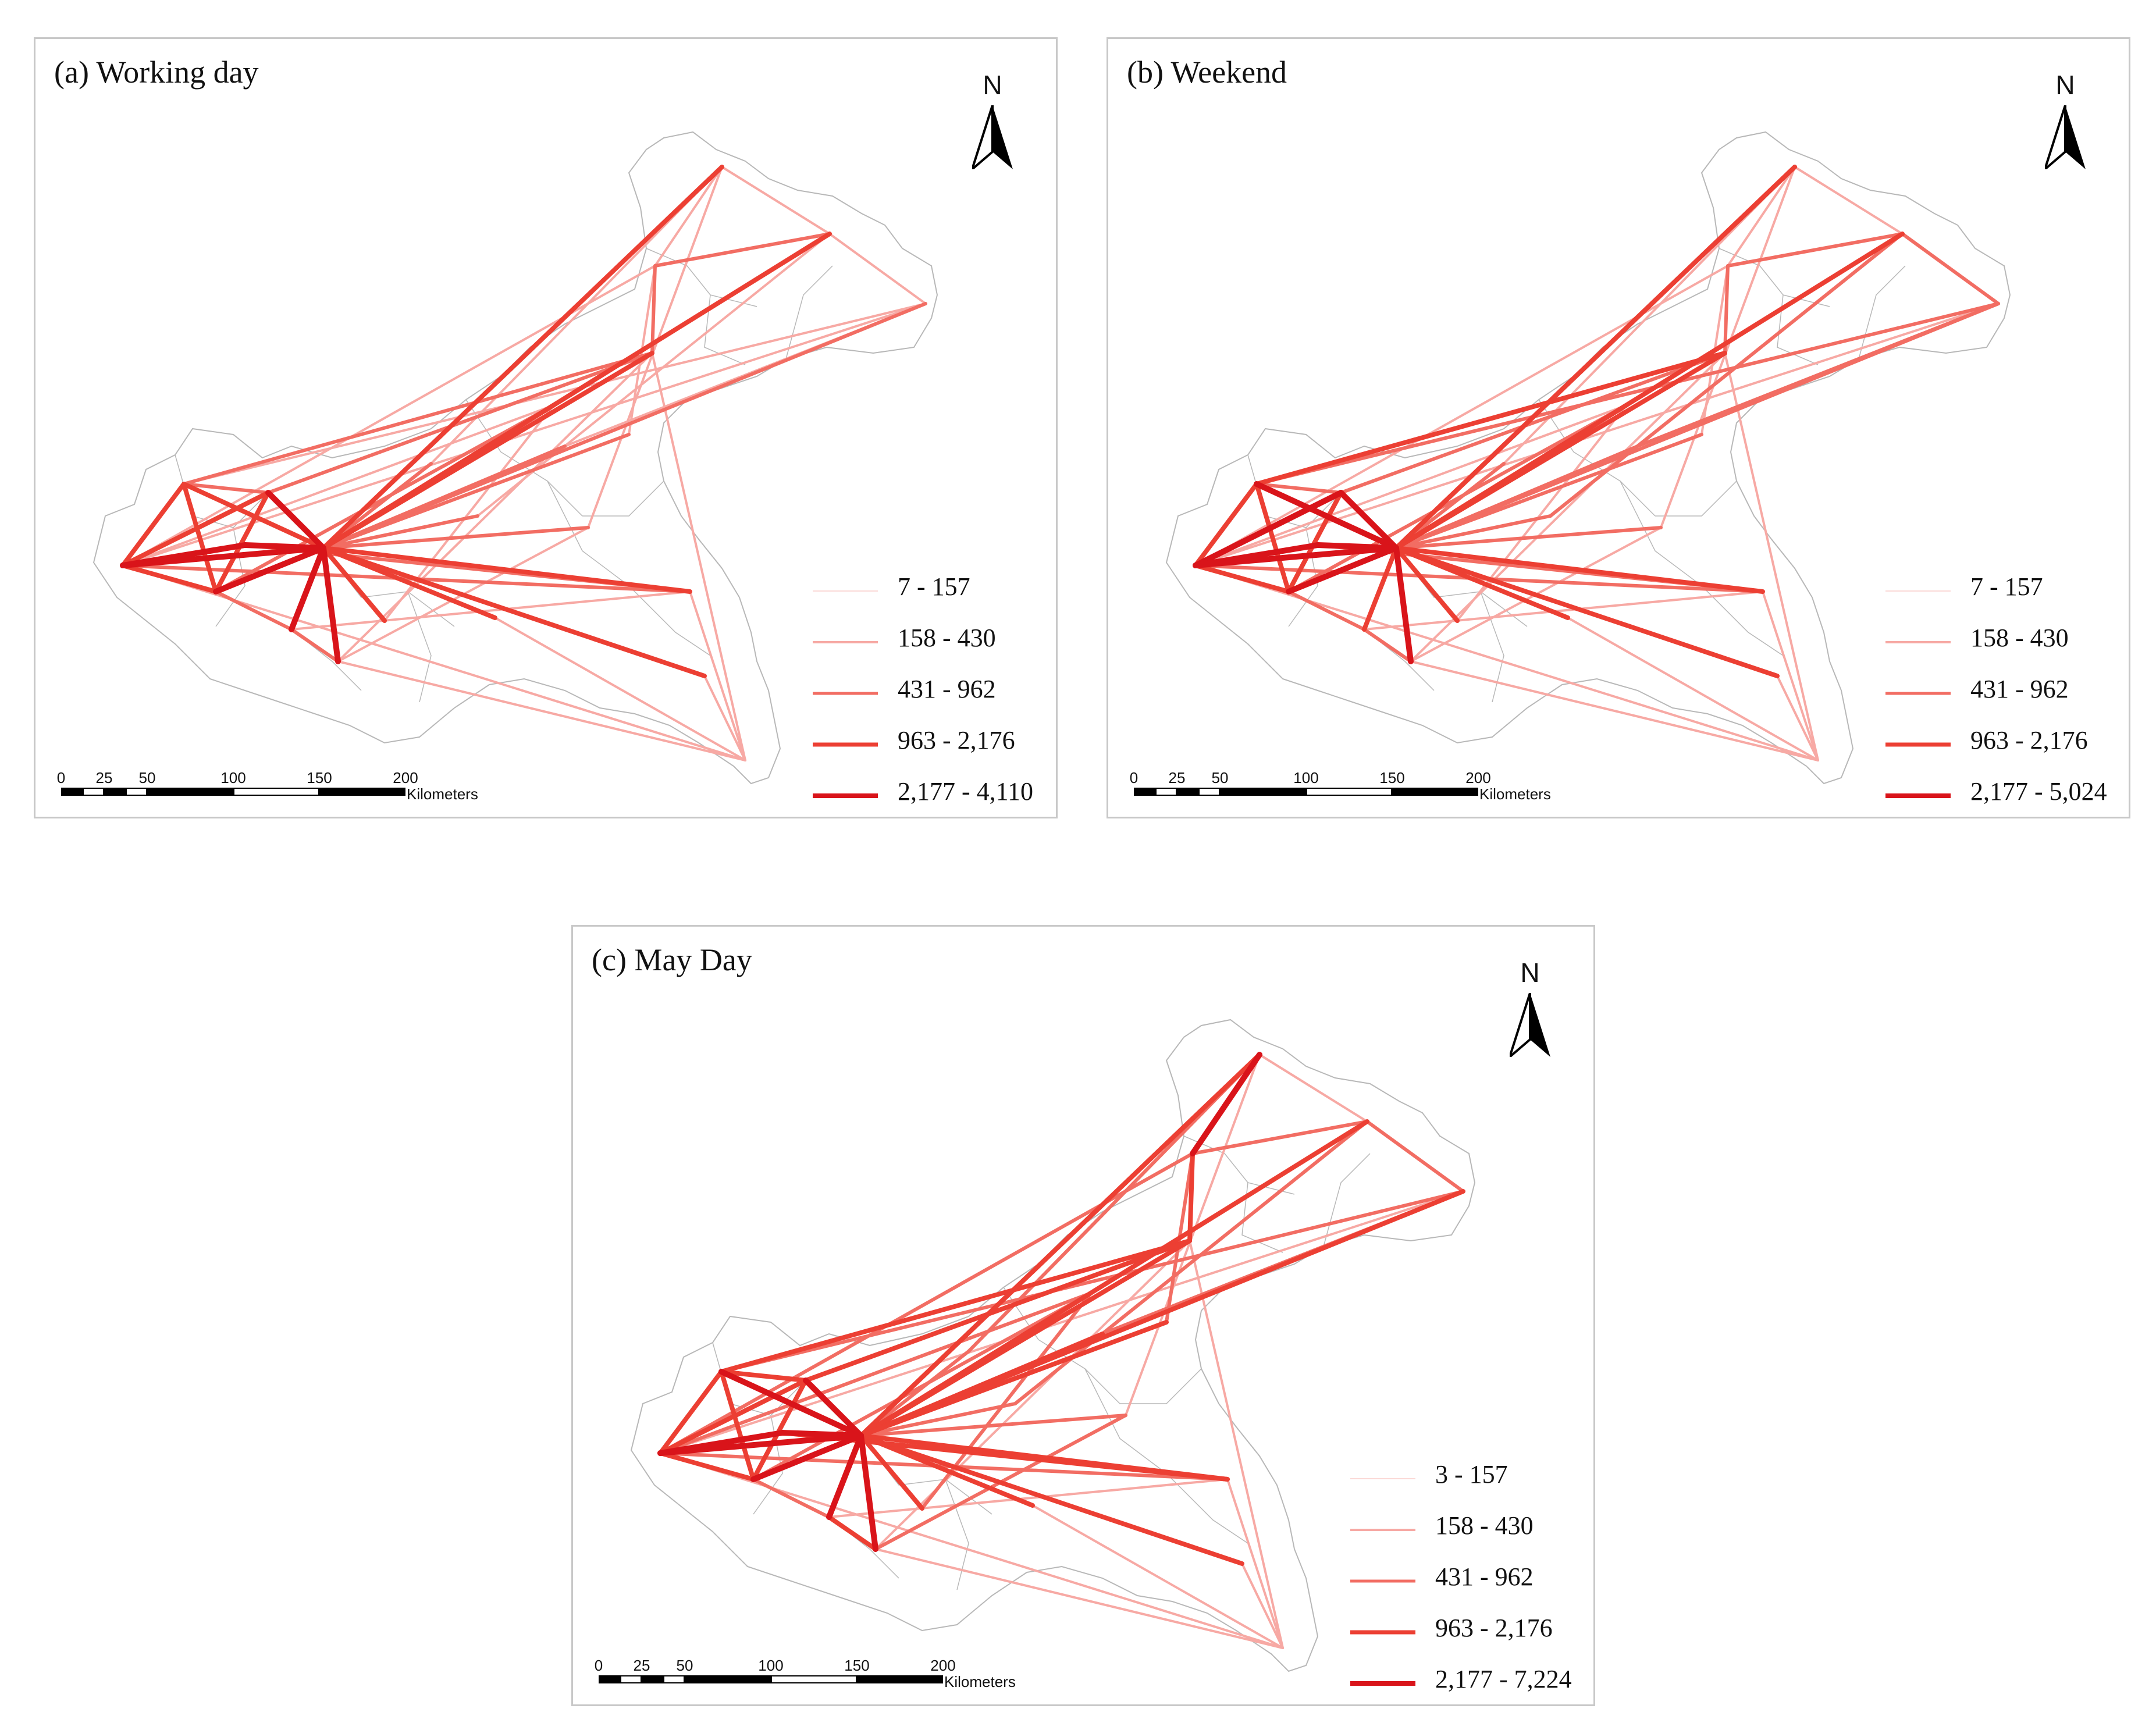 This screenshot has width=2156, height=1730. What do you see at coordinates (1207, 72) in the screenshot?
I see `panel-title: (b) Weekend` at bounding box center [1207, 72].